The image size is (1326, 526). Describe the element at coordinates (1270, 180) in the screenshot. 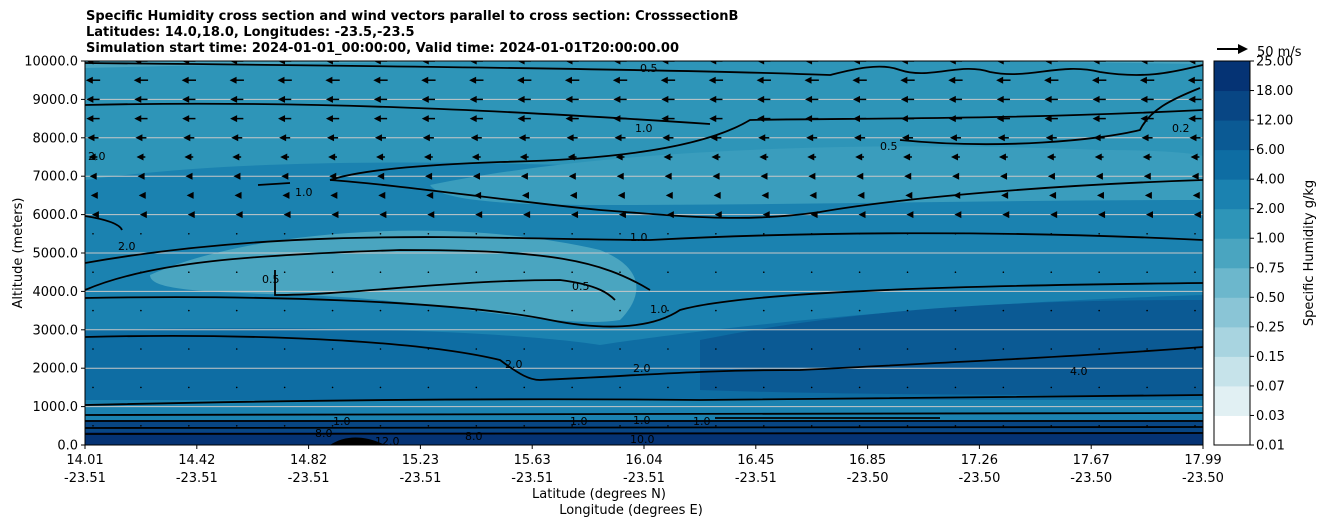

I see `colorbar-tick-label: 4.00` at that location.